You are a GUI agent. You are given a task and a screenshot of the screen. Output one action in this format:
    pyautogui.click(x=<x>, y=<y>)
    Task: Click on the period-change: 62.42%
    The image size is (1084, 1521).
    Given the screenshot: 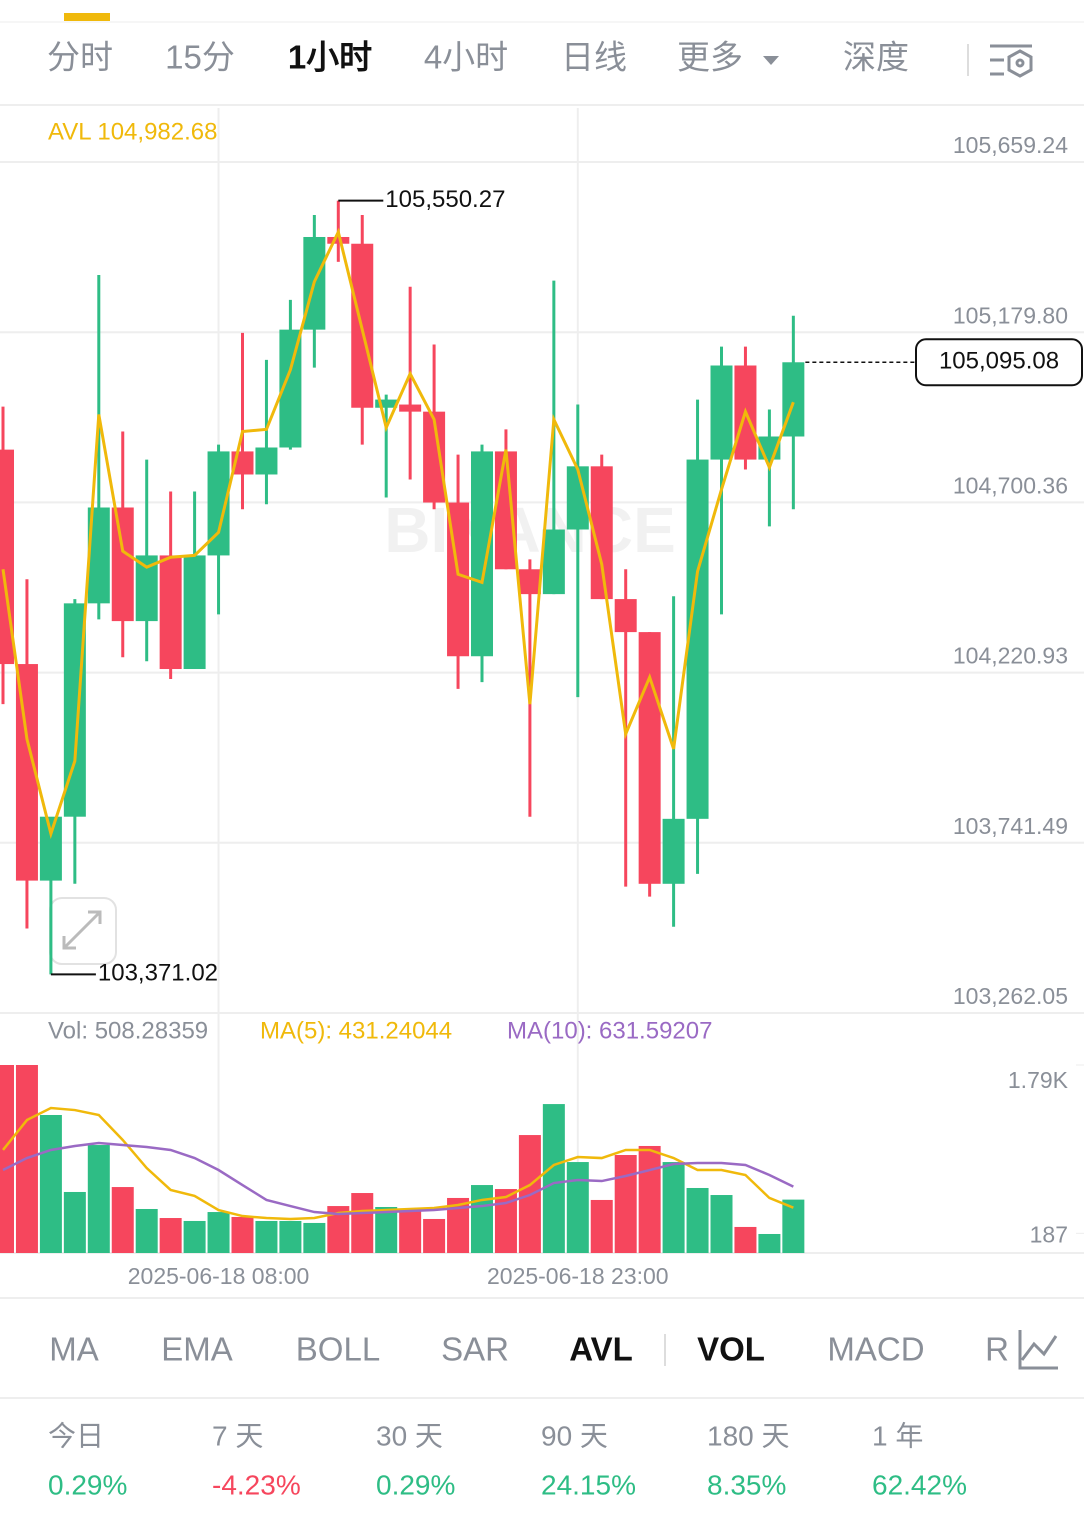 What is the action you would take?
    pyautogui.click(x=919, y=1484)
    